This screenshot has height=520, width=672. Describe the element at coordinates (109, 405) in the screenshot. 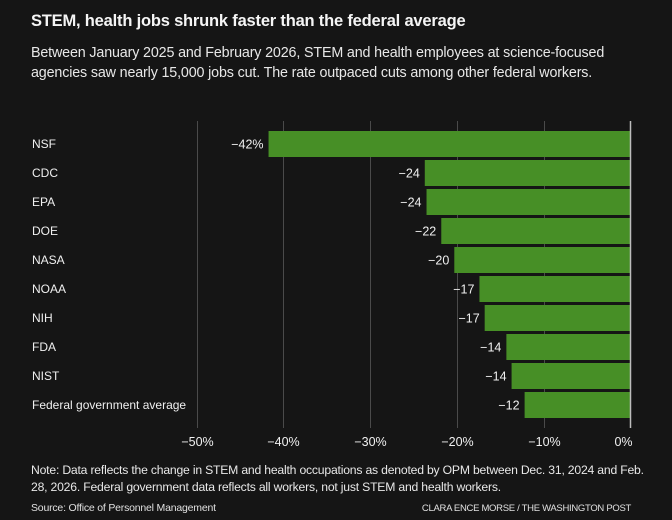

I see `category-label: Federal government average` at that location.